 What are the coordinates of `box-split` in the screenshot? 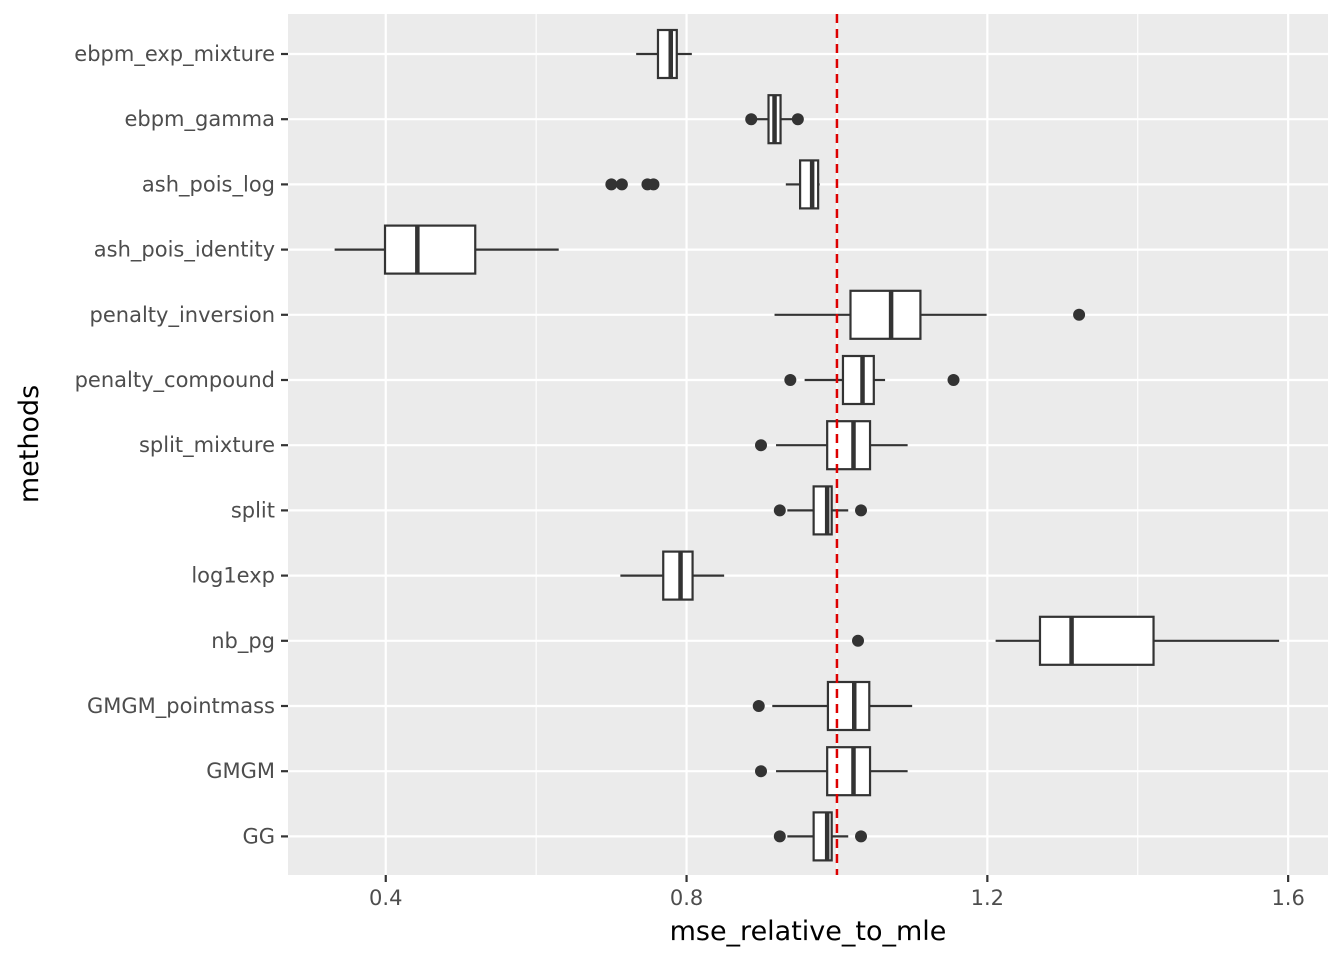 It's located at (820, 510).